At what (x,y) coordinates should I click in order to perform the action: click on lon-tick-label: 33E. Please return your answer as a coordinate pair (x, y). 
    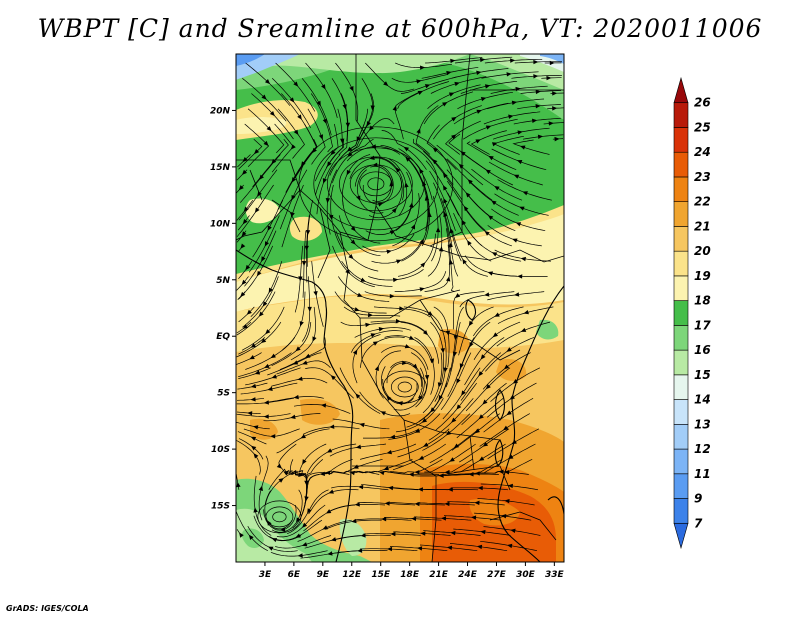
    Looking at the image, I should click on (555, 575).